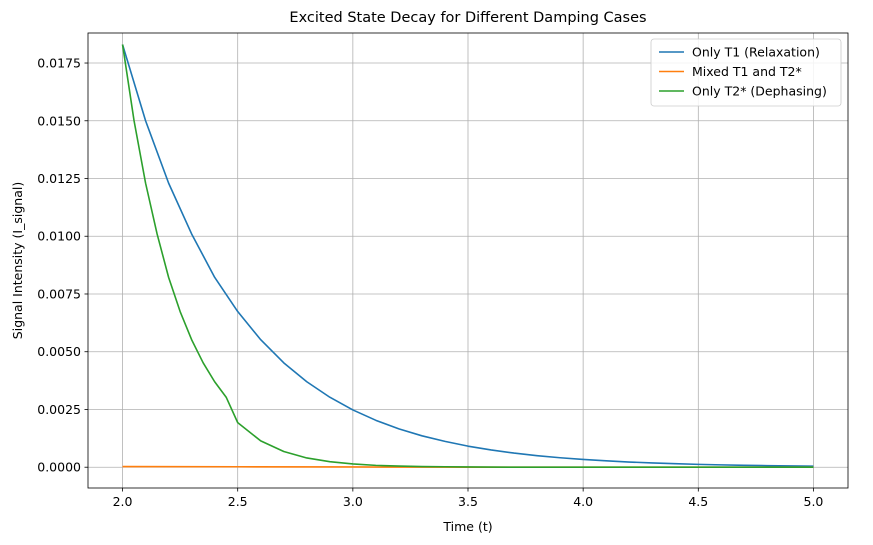  Describe the element at coordinates (814, 501) in the screenshot. I see `x-tick-label: 5.0` at that location.